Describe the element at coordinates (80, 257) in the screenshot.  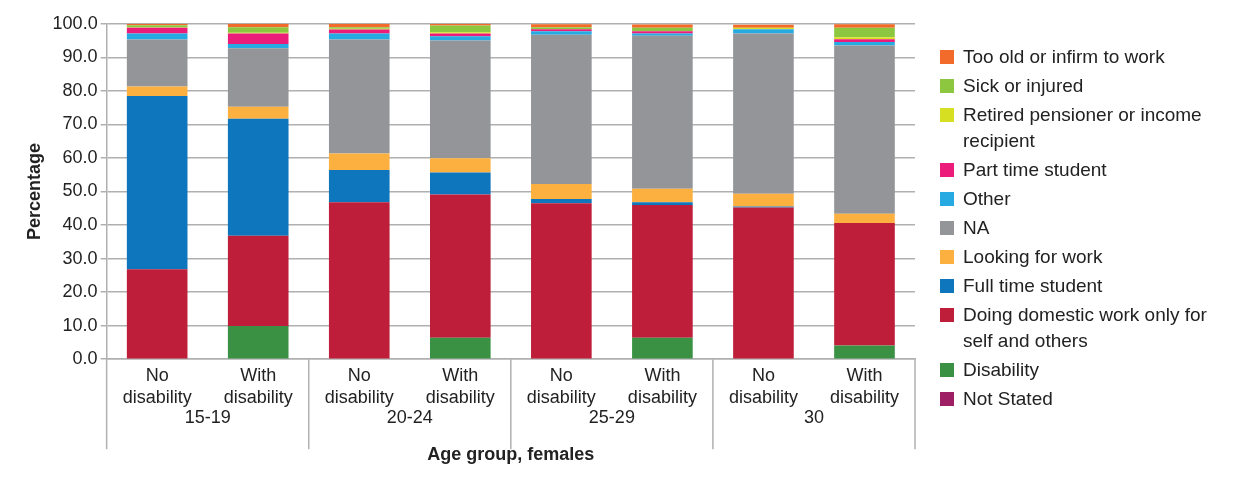
I see `y-tick-label: 30.0` at that location.